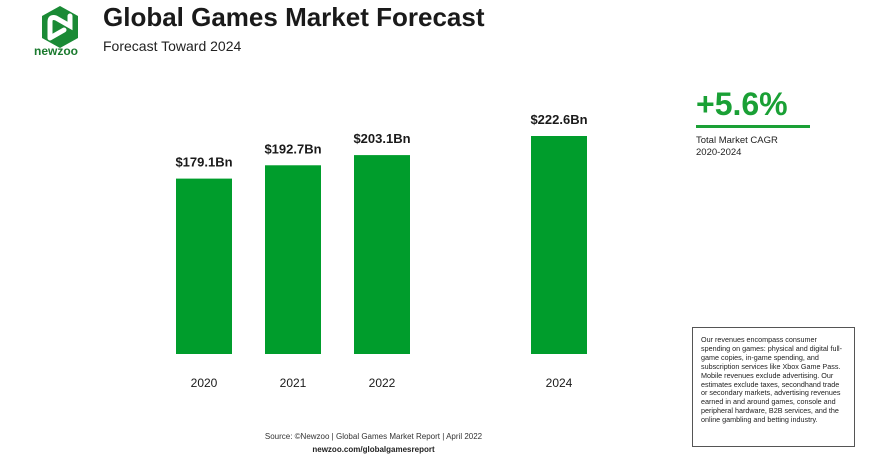  What do you see at coordinates (60, 27) in the screenshot?
I see `newzoo-logo-icon` at bounding box center [60, 27].